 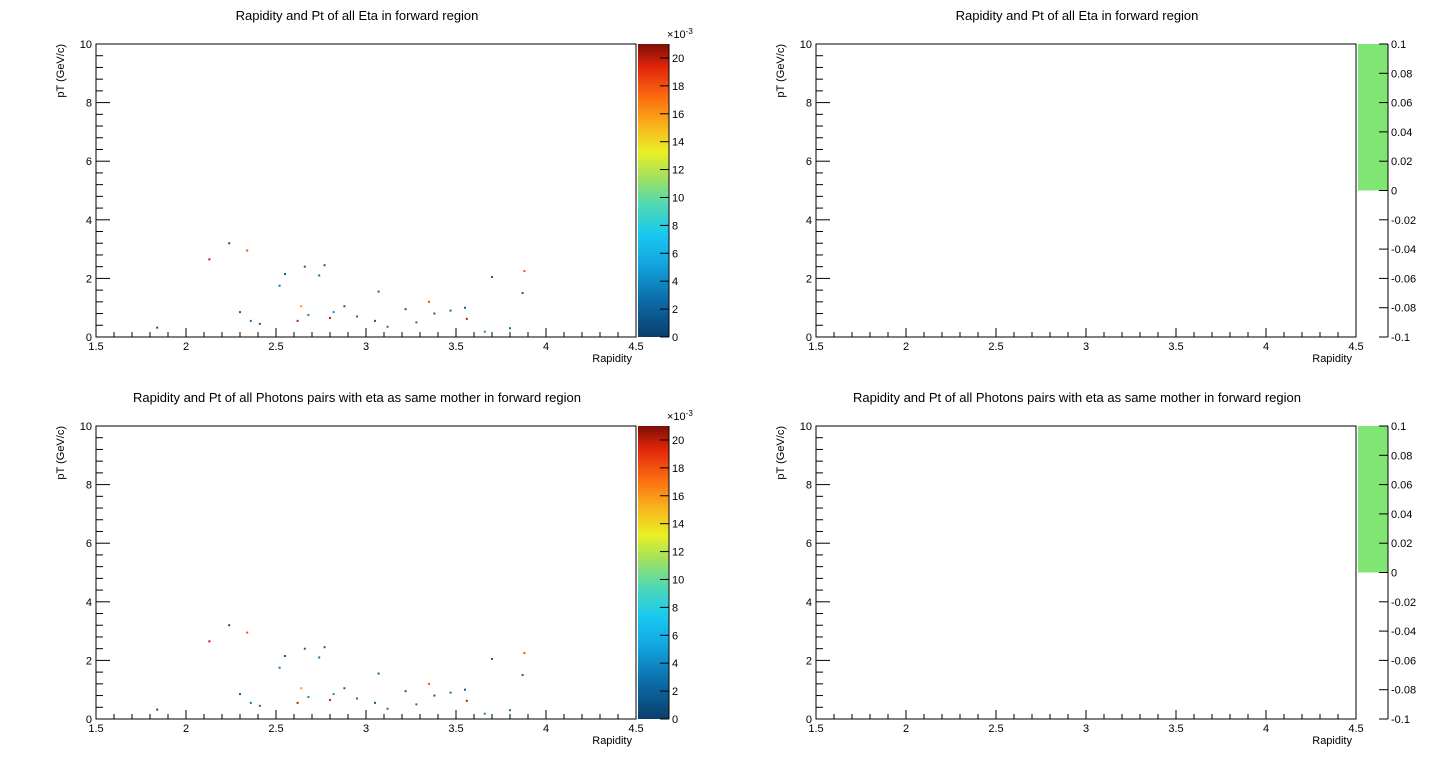 I want to click on y-axis-label: pT (GeV/c), so click(x=781, y=71).